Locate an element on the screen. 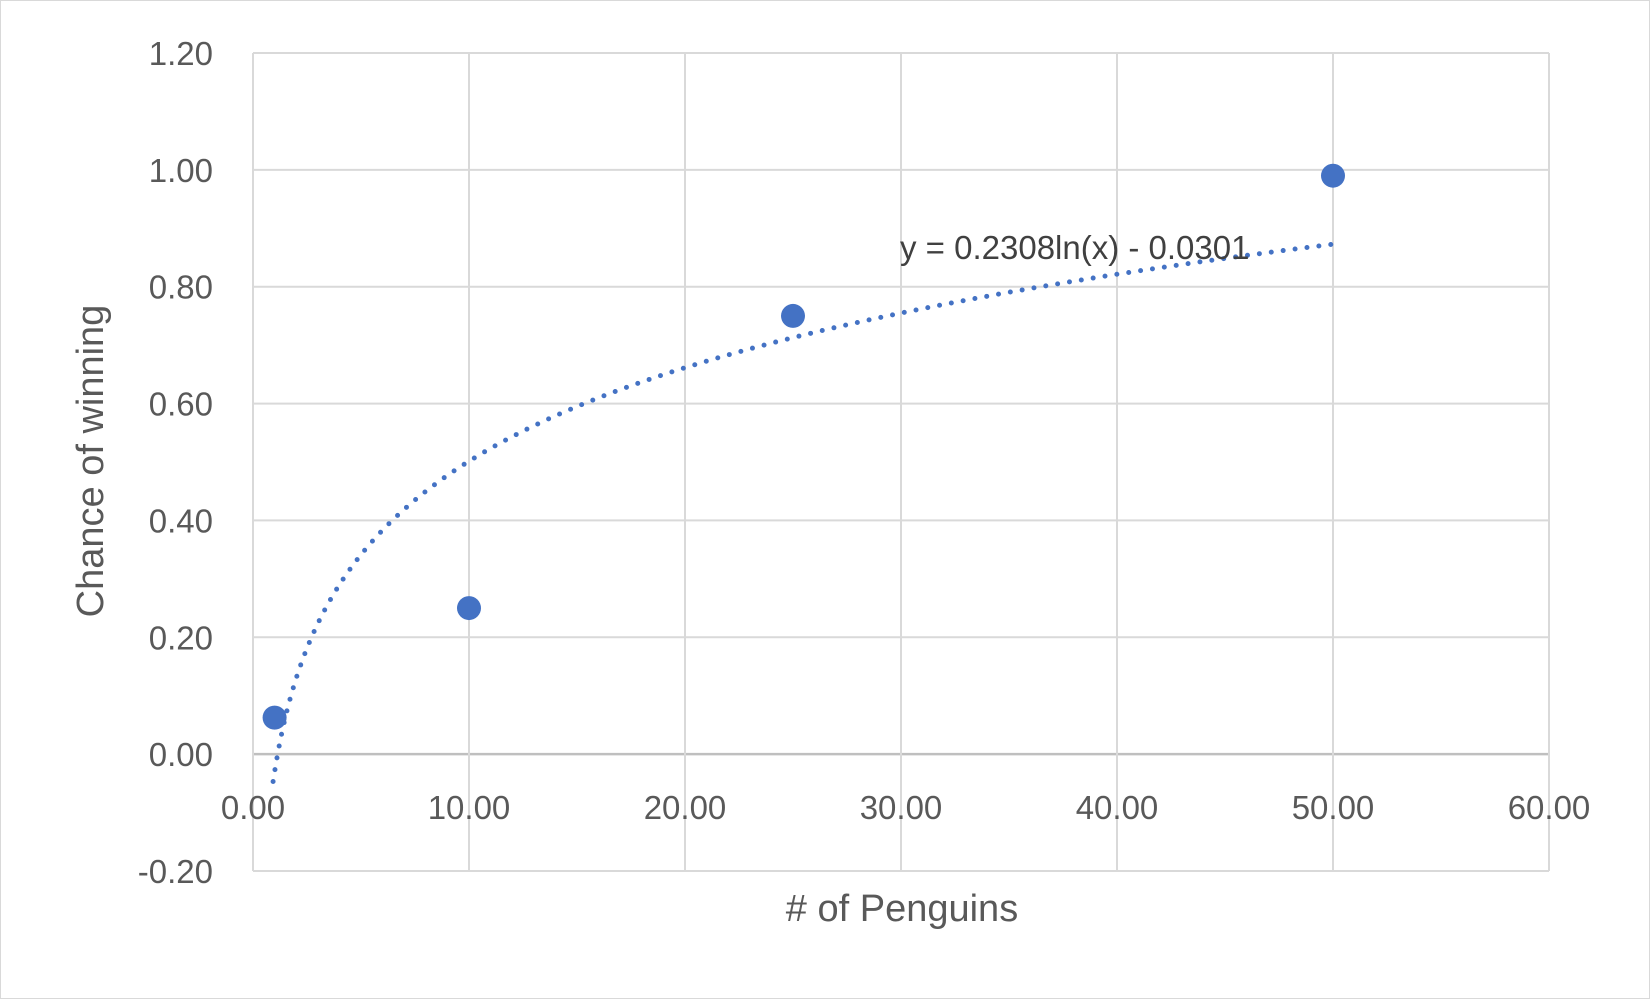  y-tick-label: 0.40 is located at coordinates (181, 520).